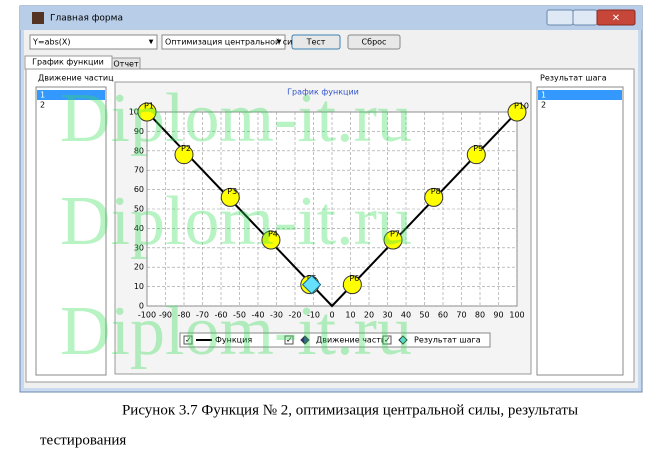  Describe the element at coordinates (165, 315) in the screenshot. I see `x-tick-label: -90` at that location.